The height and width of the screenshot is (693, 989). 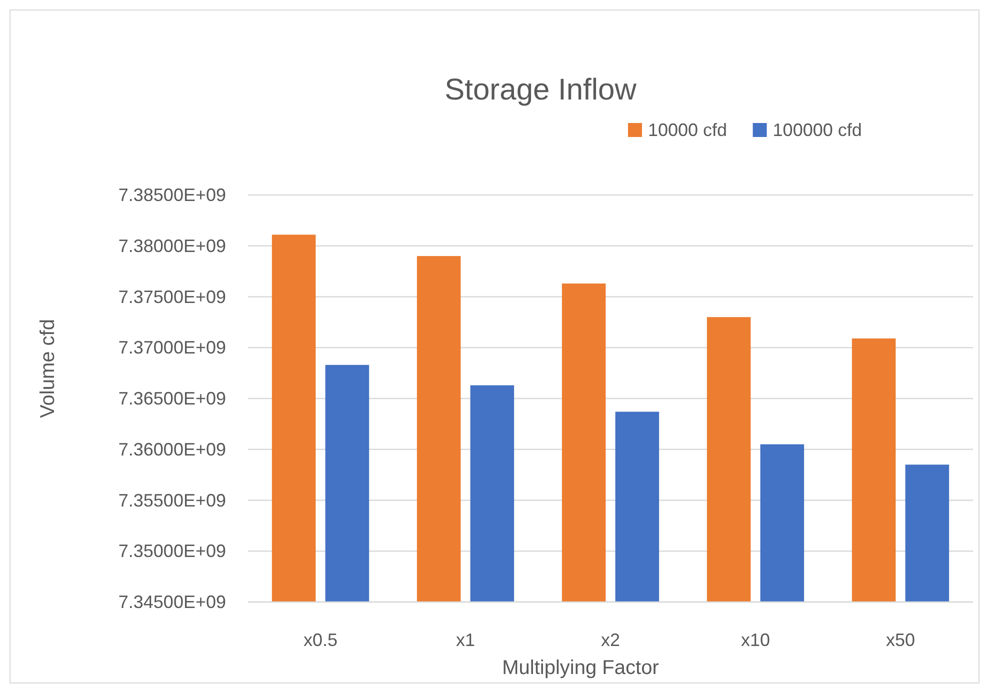 What do you see at coordinates (172, 246) in the screenshot?
I see `y-tick-label: 7.38000E+09` at bounding box center [172, 246].